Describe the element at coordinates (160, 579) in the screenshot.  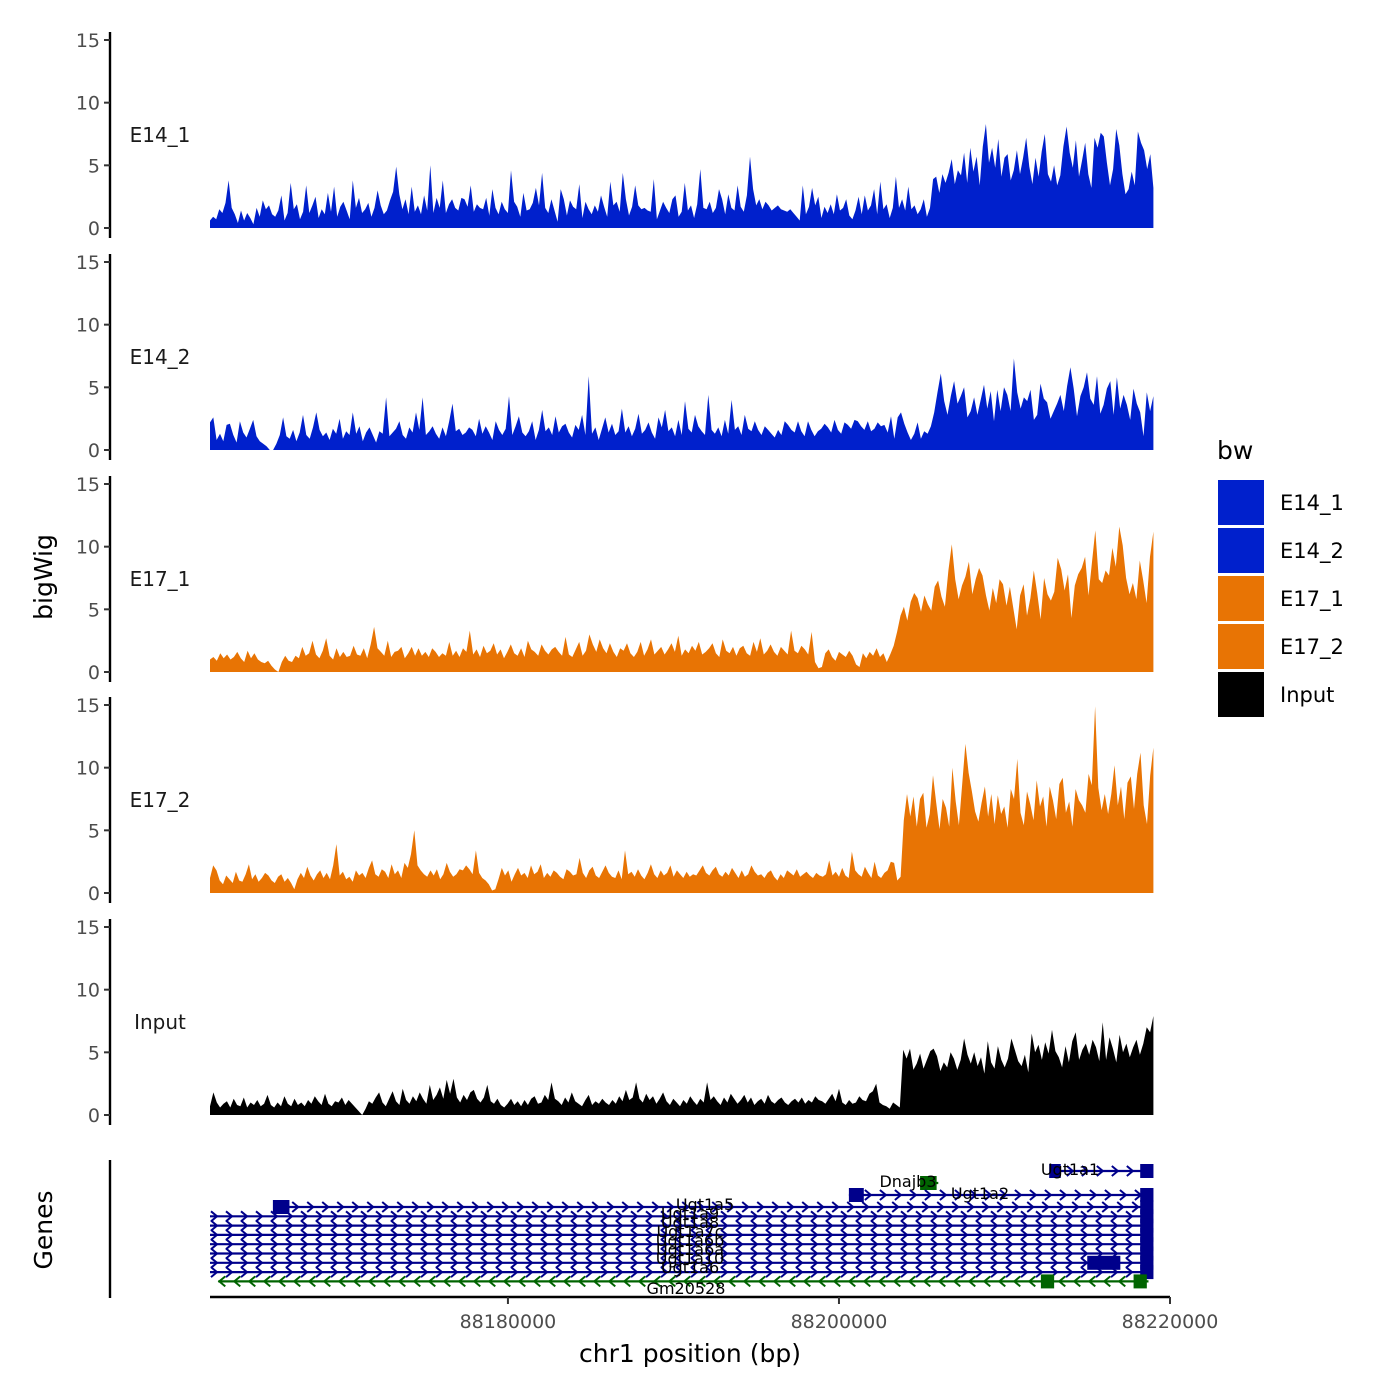
I see `track-label: E17_1` at that location.